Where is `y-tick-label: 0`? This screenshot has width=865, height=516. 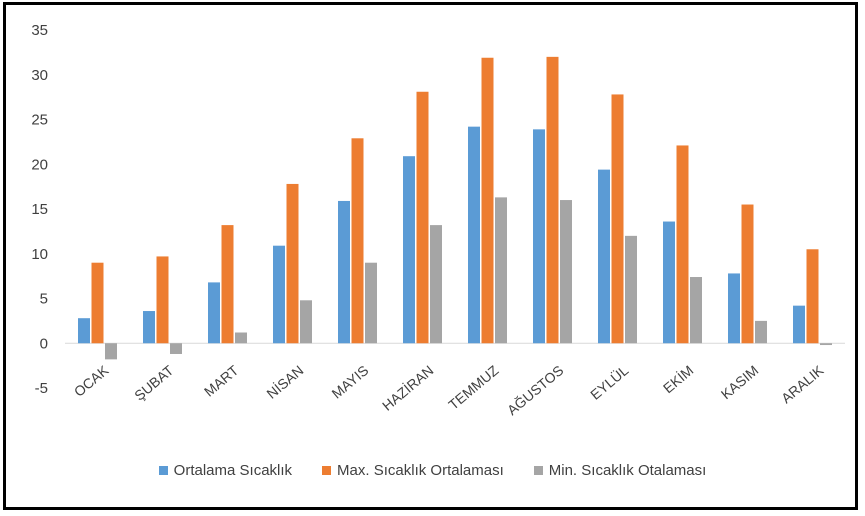
y-tick-label: 0 is located at coordinates (44, 343).